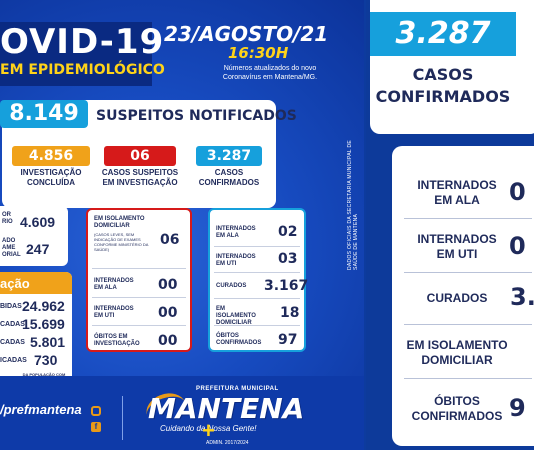  I want to click on title-banner, so click(76, 54).